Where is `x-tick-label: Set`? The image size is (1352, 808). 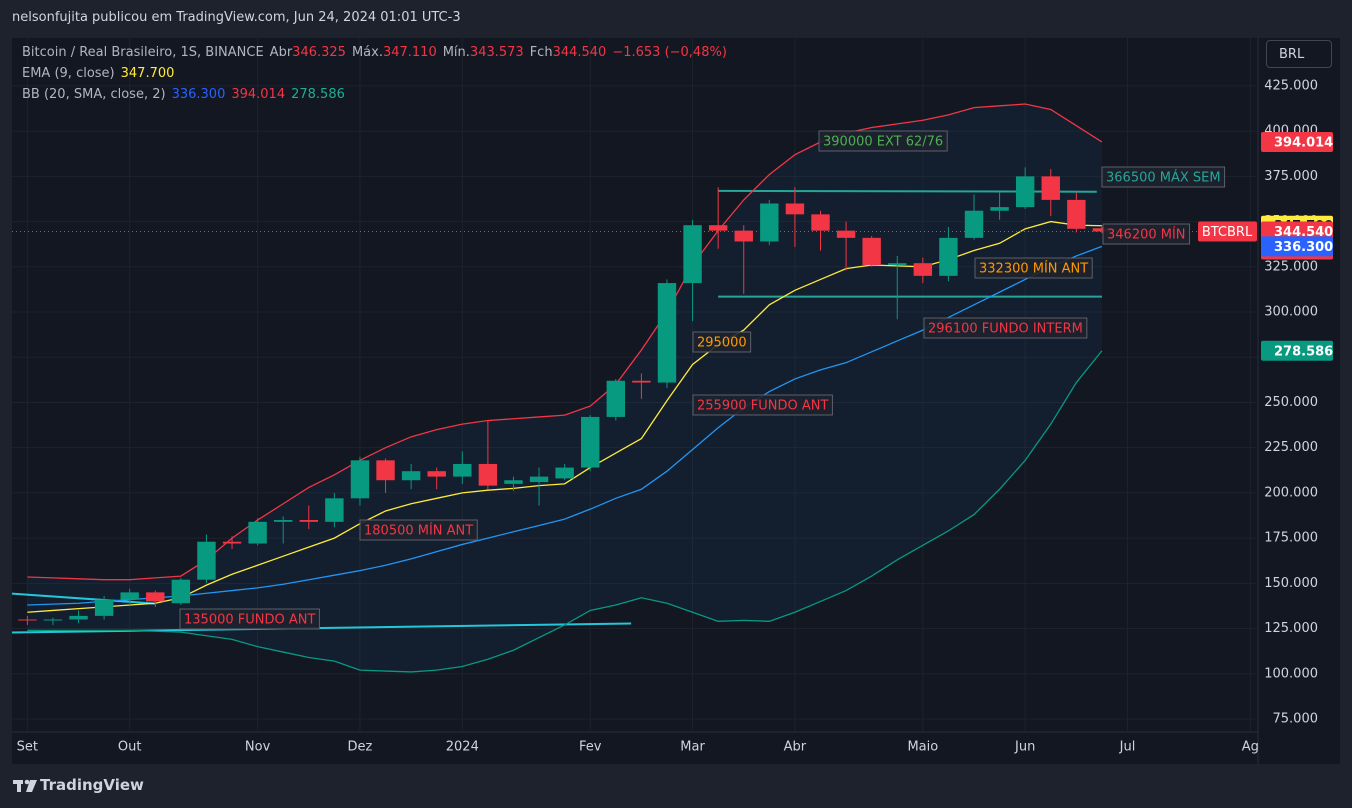 x-tick-label: Set is located at coordinates (27, 747).